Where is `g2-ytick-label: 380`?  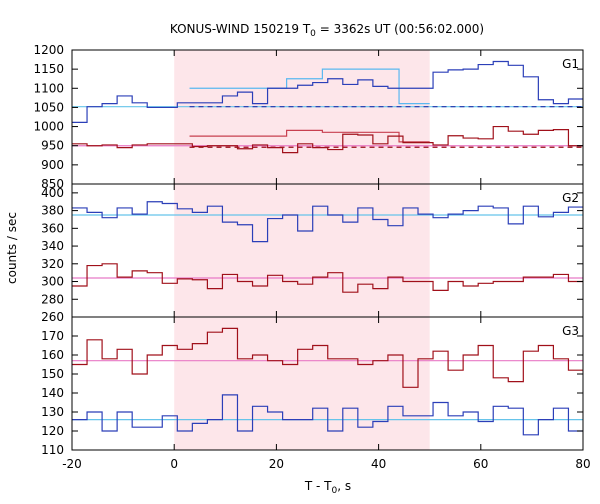
g2-ytick-label: 380 is located at coordinates (52, 211).